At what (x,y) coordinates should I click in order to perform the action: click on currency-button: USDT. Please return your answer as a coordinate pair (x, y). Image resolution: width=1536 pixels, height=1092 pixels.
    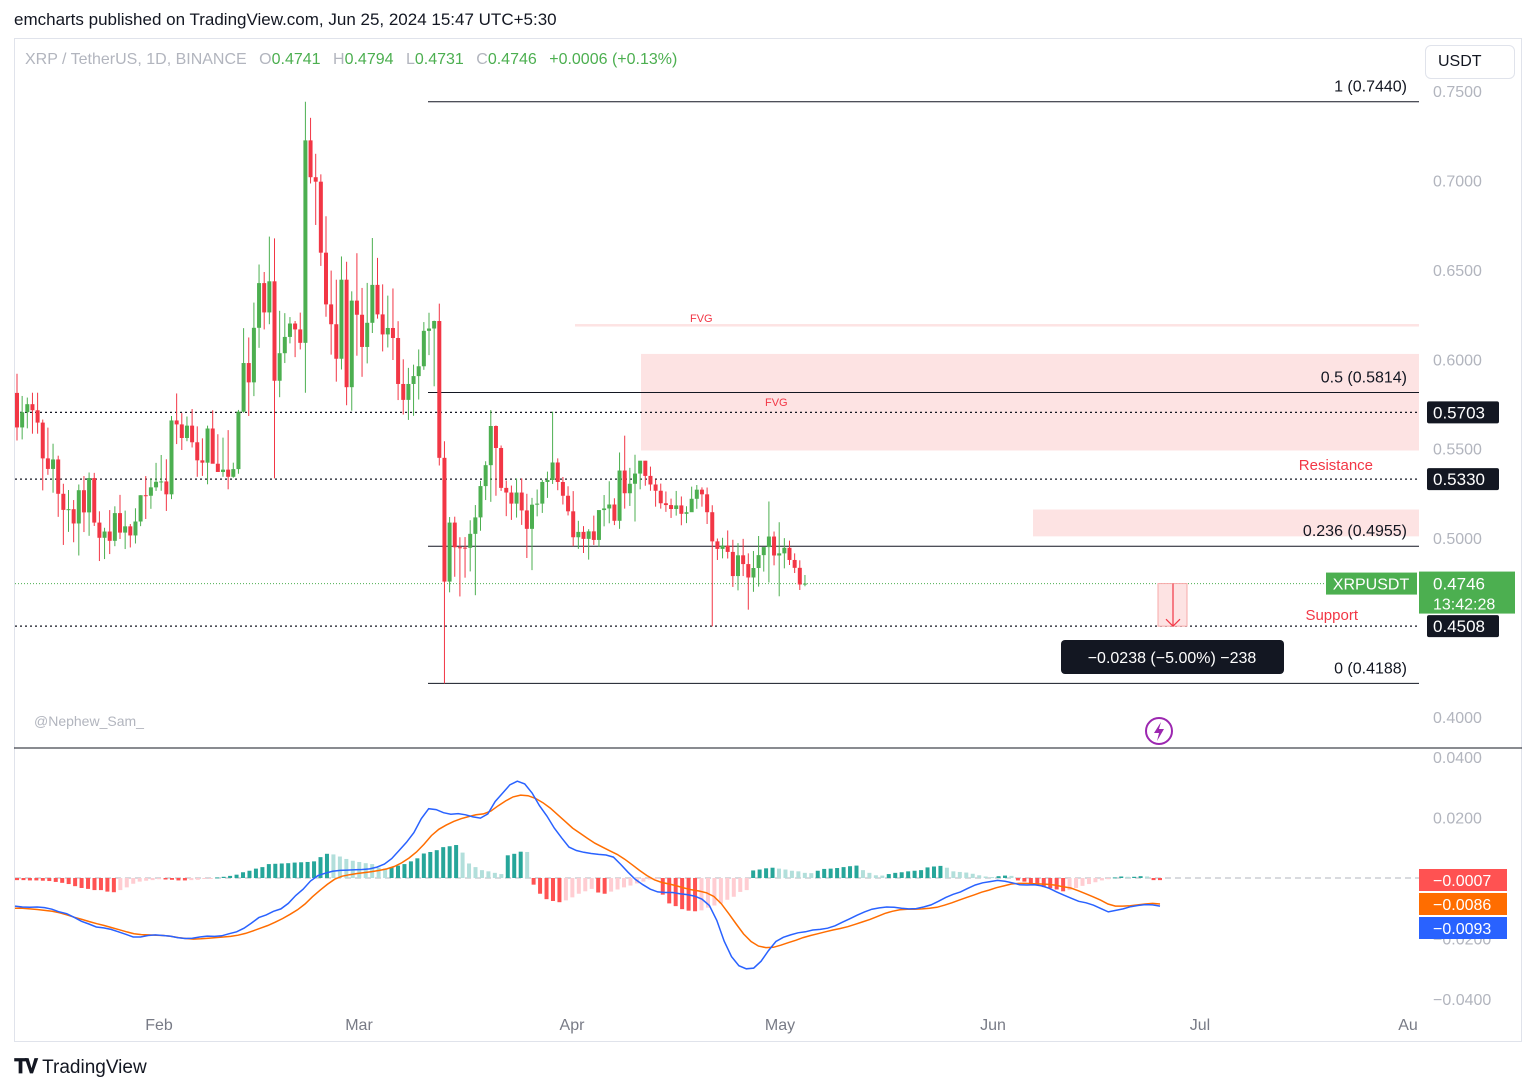
    Looking at the image, I should click on (1470, 62).